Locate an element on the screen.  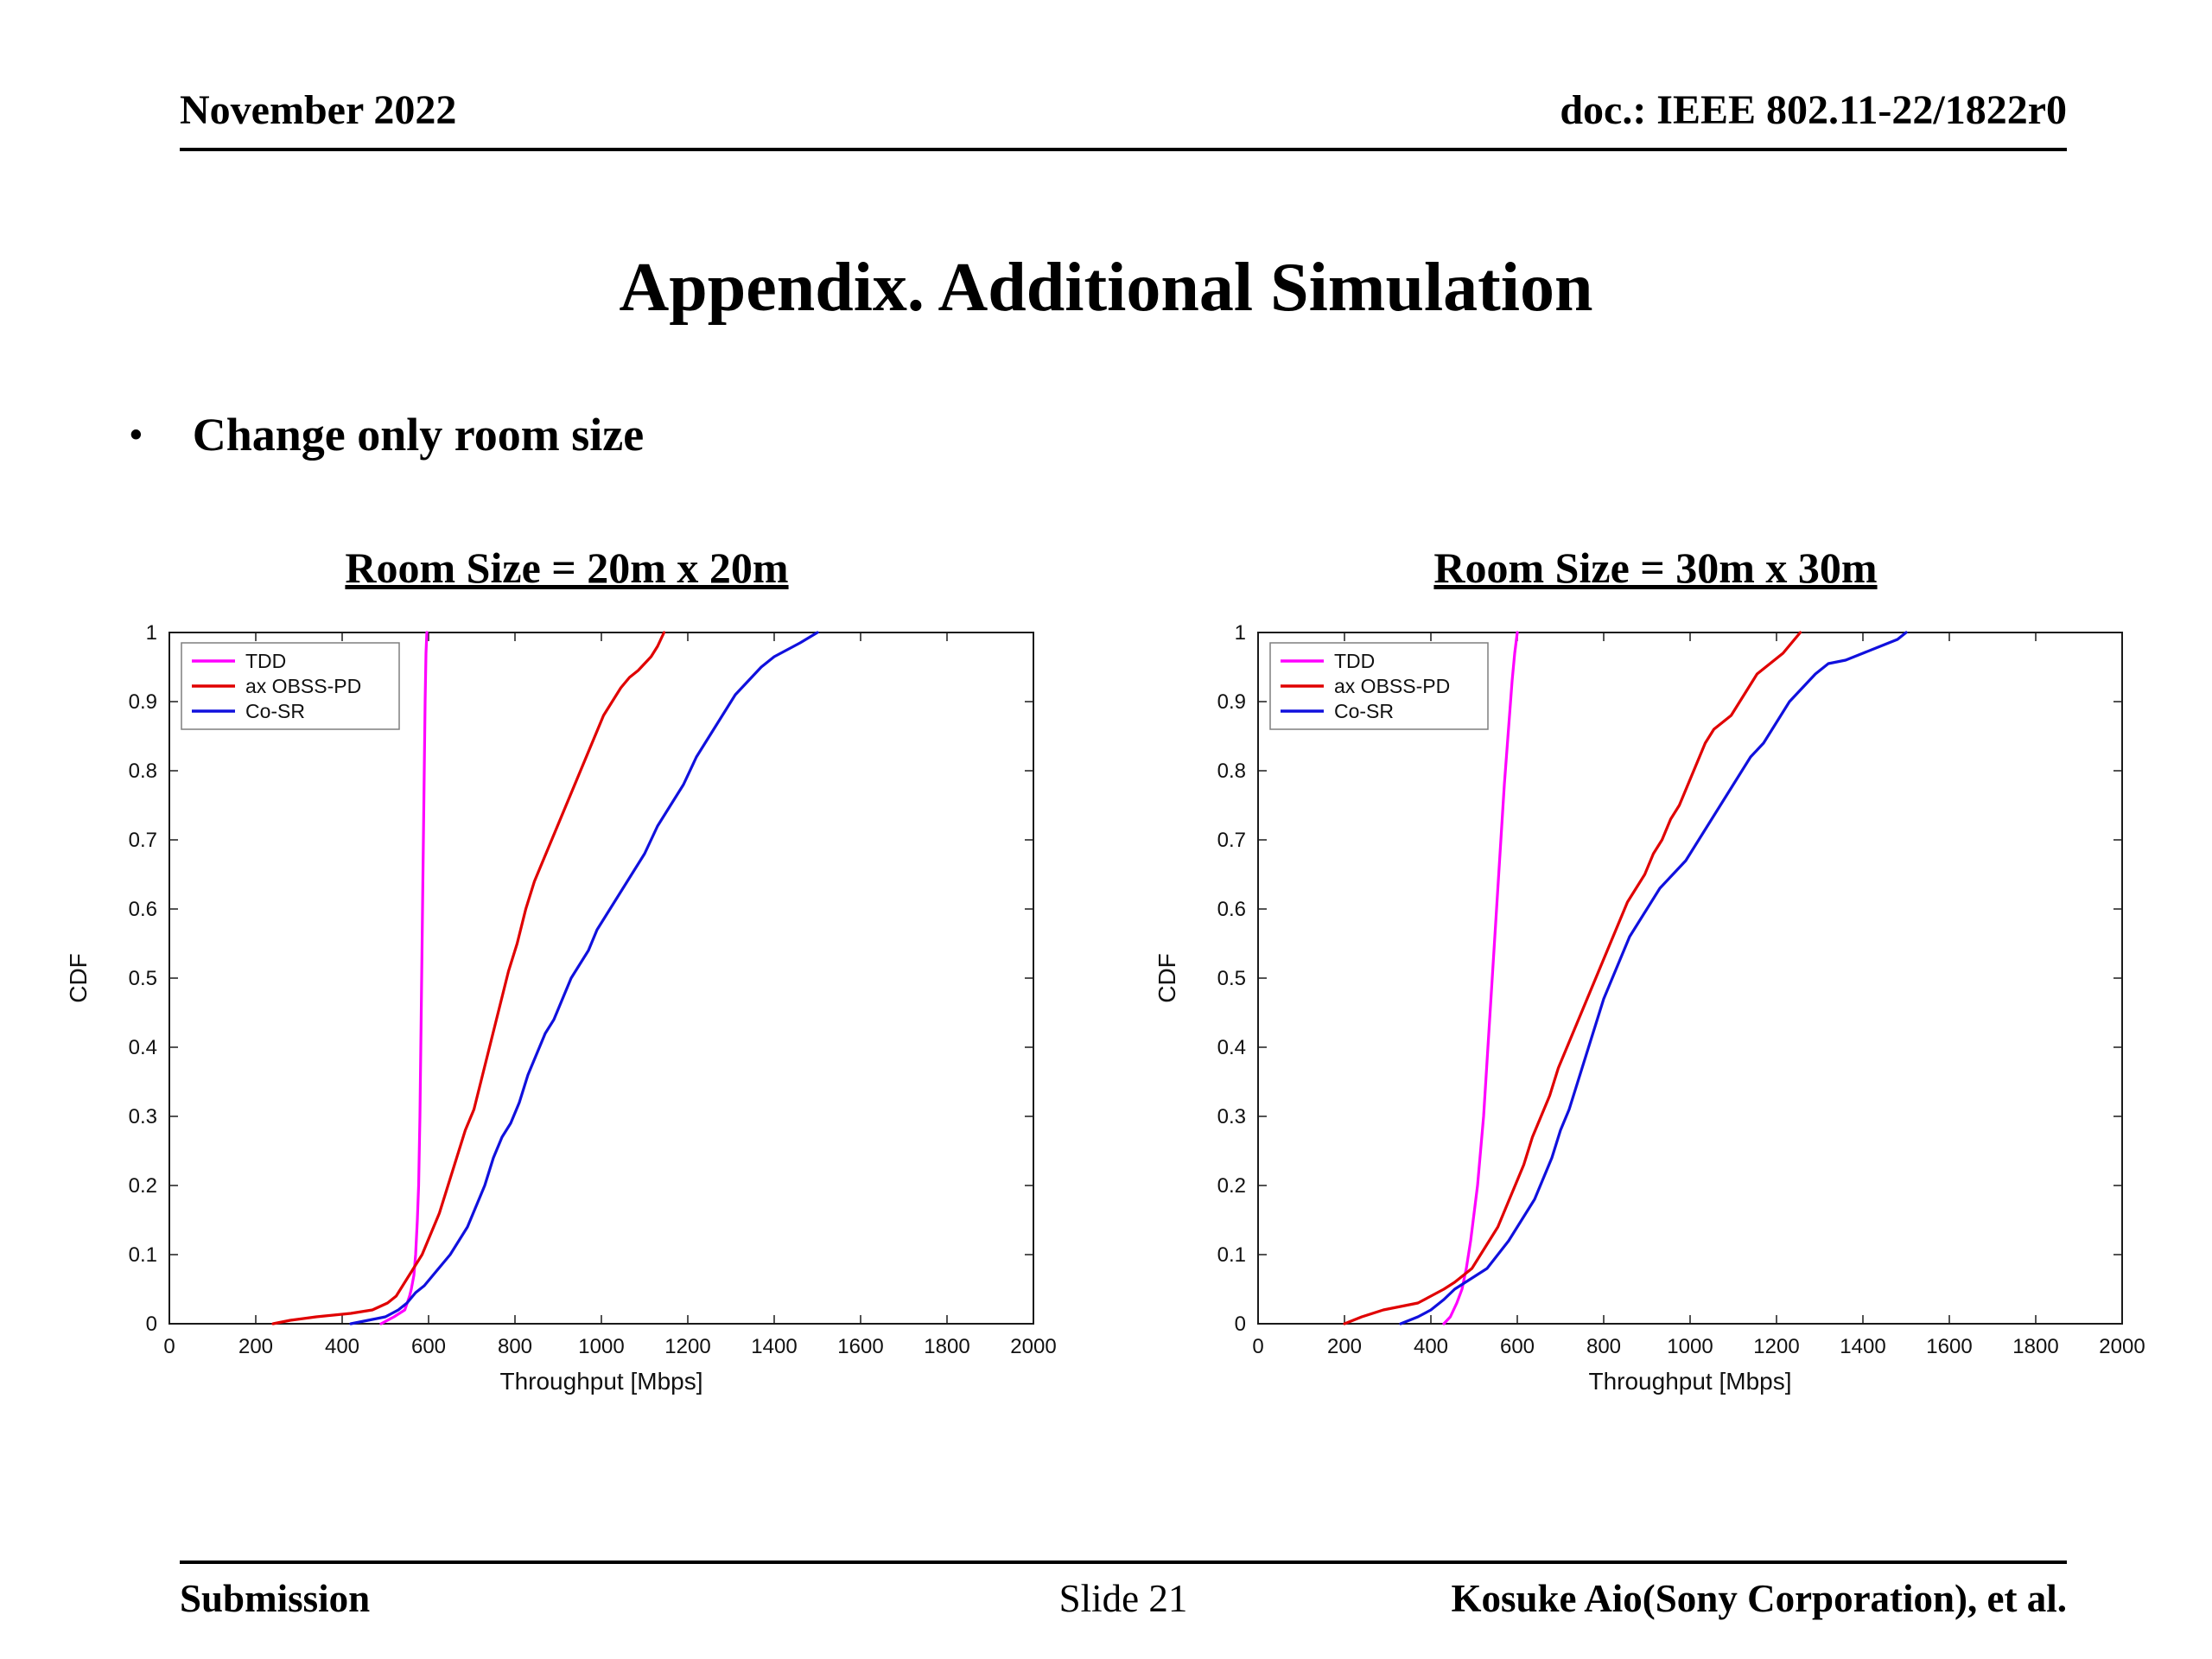
footer-authors: Kosuke Aio(Sony Corporation), et al. is located at coordinates (1759, 1598).